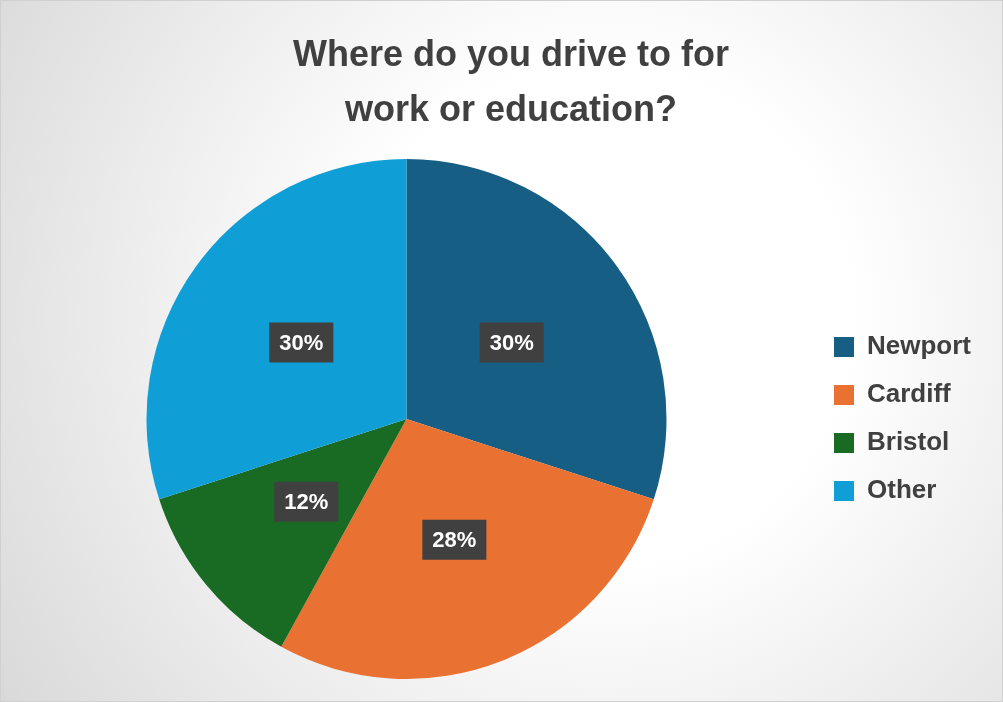 Image resolution: width=1003 pixels, height=702 pixels. Describe the element at coordinates (306, 501) in the screenshot. I see `data-label: 12%` at that location.